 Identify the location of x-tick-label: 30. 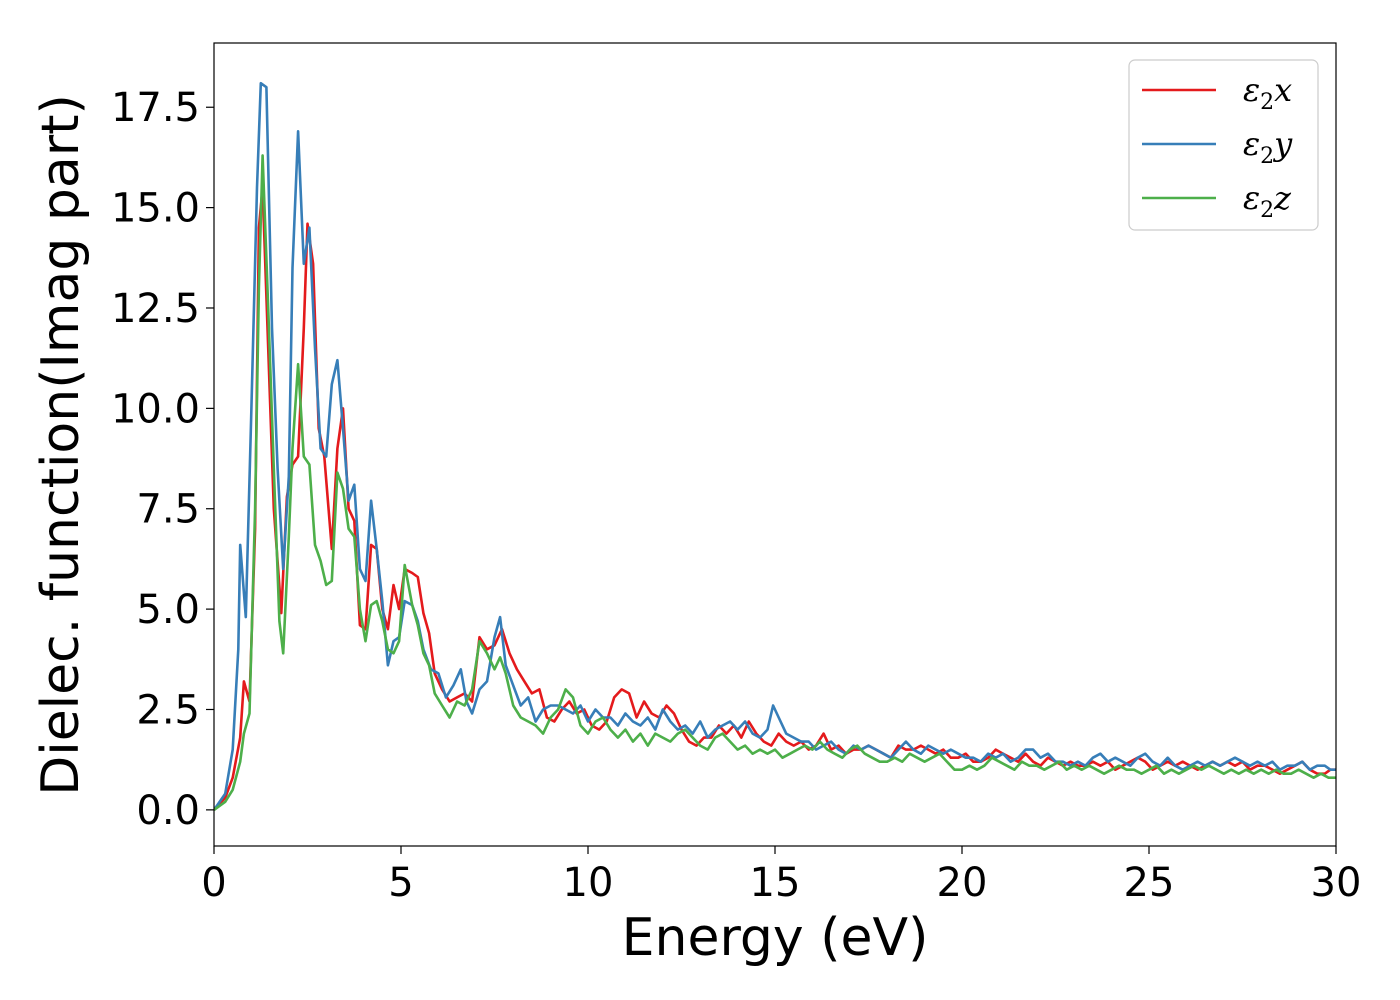
(1336, 883).